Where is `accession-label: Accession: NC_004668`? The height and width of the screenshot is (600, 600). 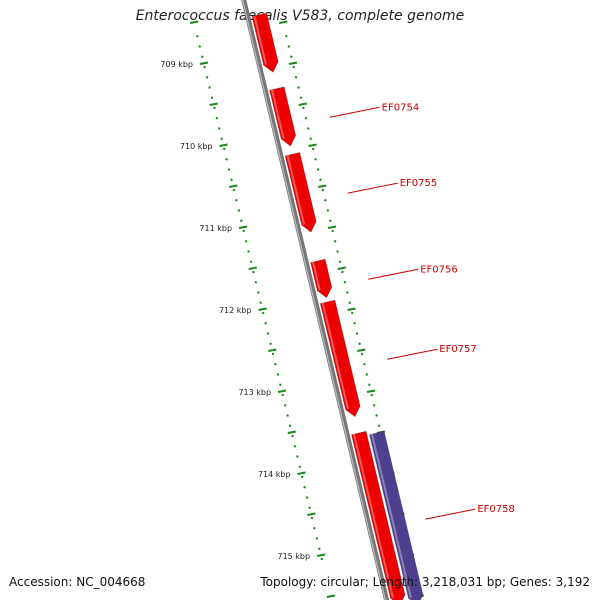
accession-label: Accession: NC_004668 is located at coordinates (77, 582).